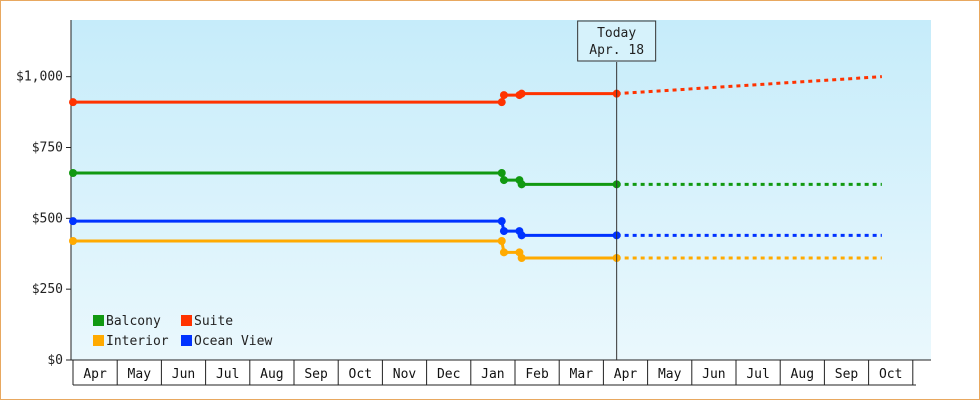 This screenshot has width=980, height=400. Describe the element at coordinates (55, 360) in the screenshot. I see `y-tick-label: $0` at that location.